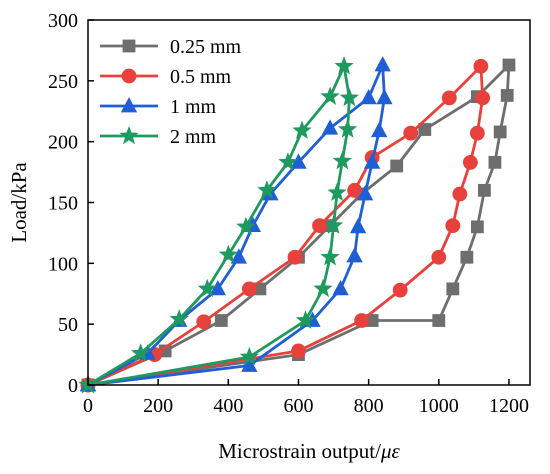  What do you see at coordinates (171, 92) in the screenshot?
I see `legend: 0.25 mm 0.5 mm 1 mm 2 mm` at bounding box center [171, 92].